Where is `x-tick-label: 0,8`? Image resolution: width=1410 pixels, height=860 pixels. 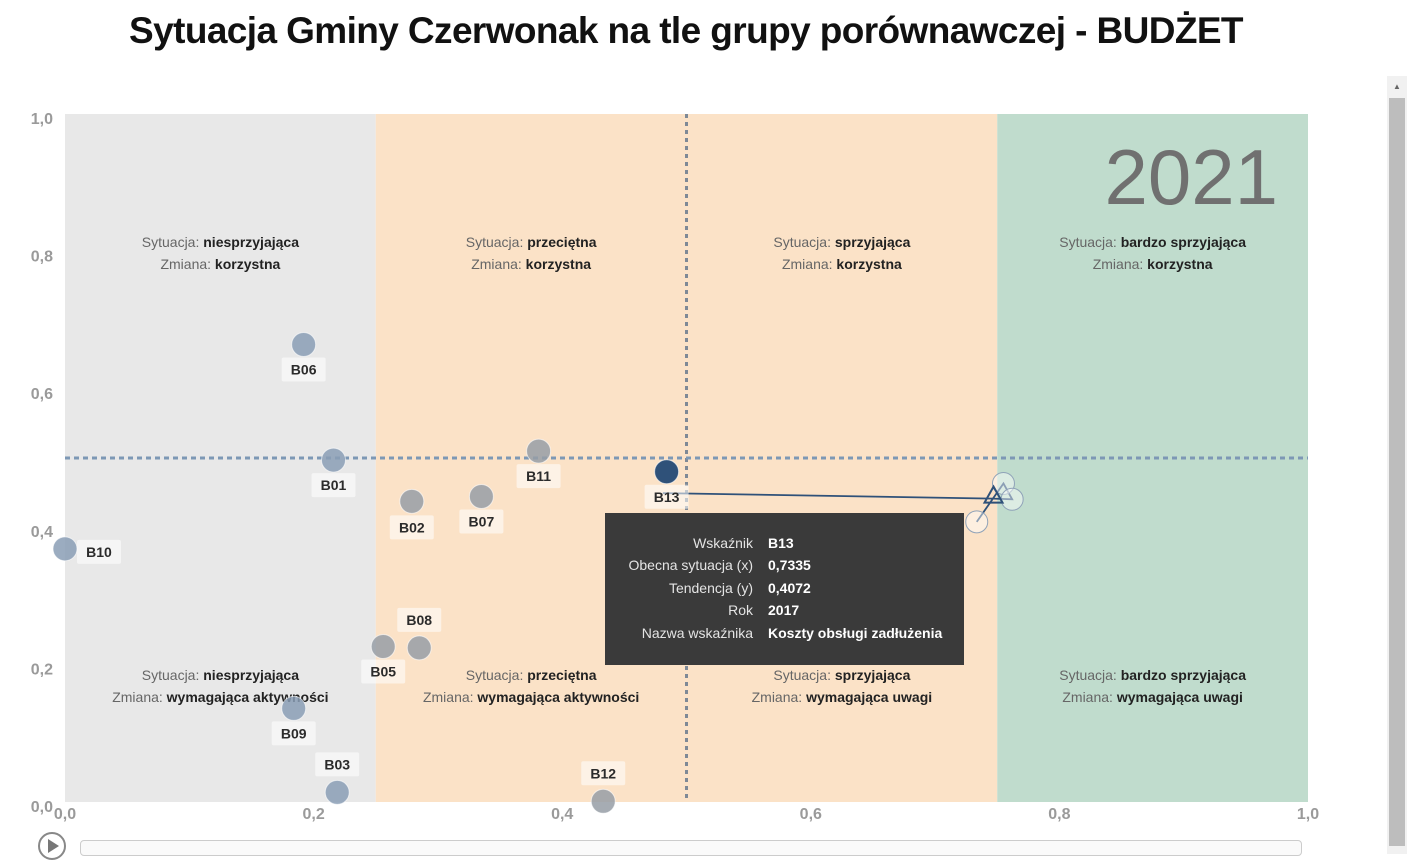 x-tick-label: 0,8 is located at coordinates (1059, 814).